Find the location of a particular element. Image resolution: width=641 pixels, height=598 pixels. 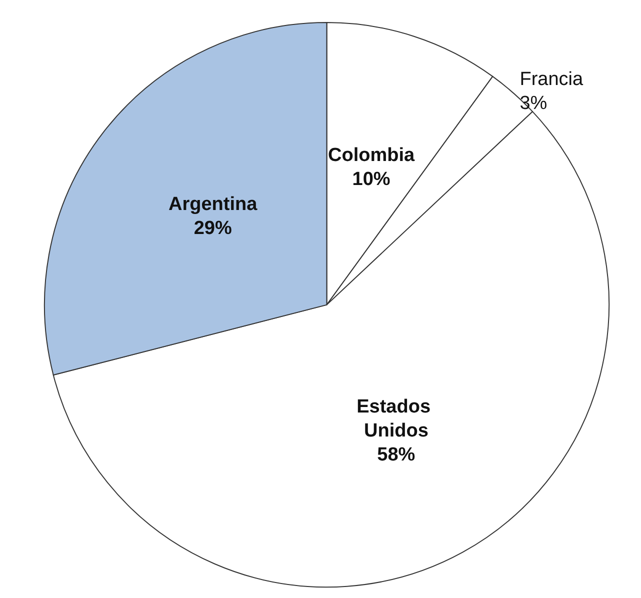

slice-label: Estados Unidos is located at coordinates (396, 419).